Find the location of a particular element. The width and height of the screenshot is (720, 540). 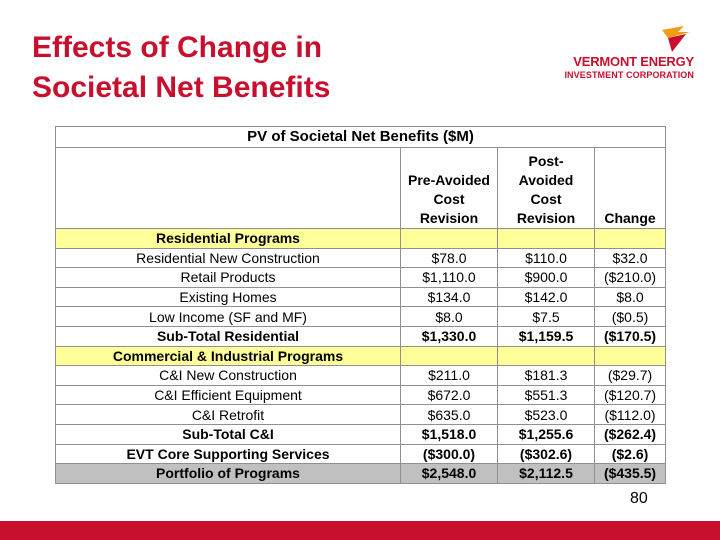

row-label: C&I Retrofit is located at coordinates (228, 414).